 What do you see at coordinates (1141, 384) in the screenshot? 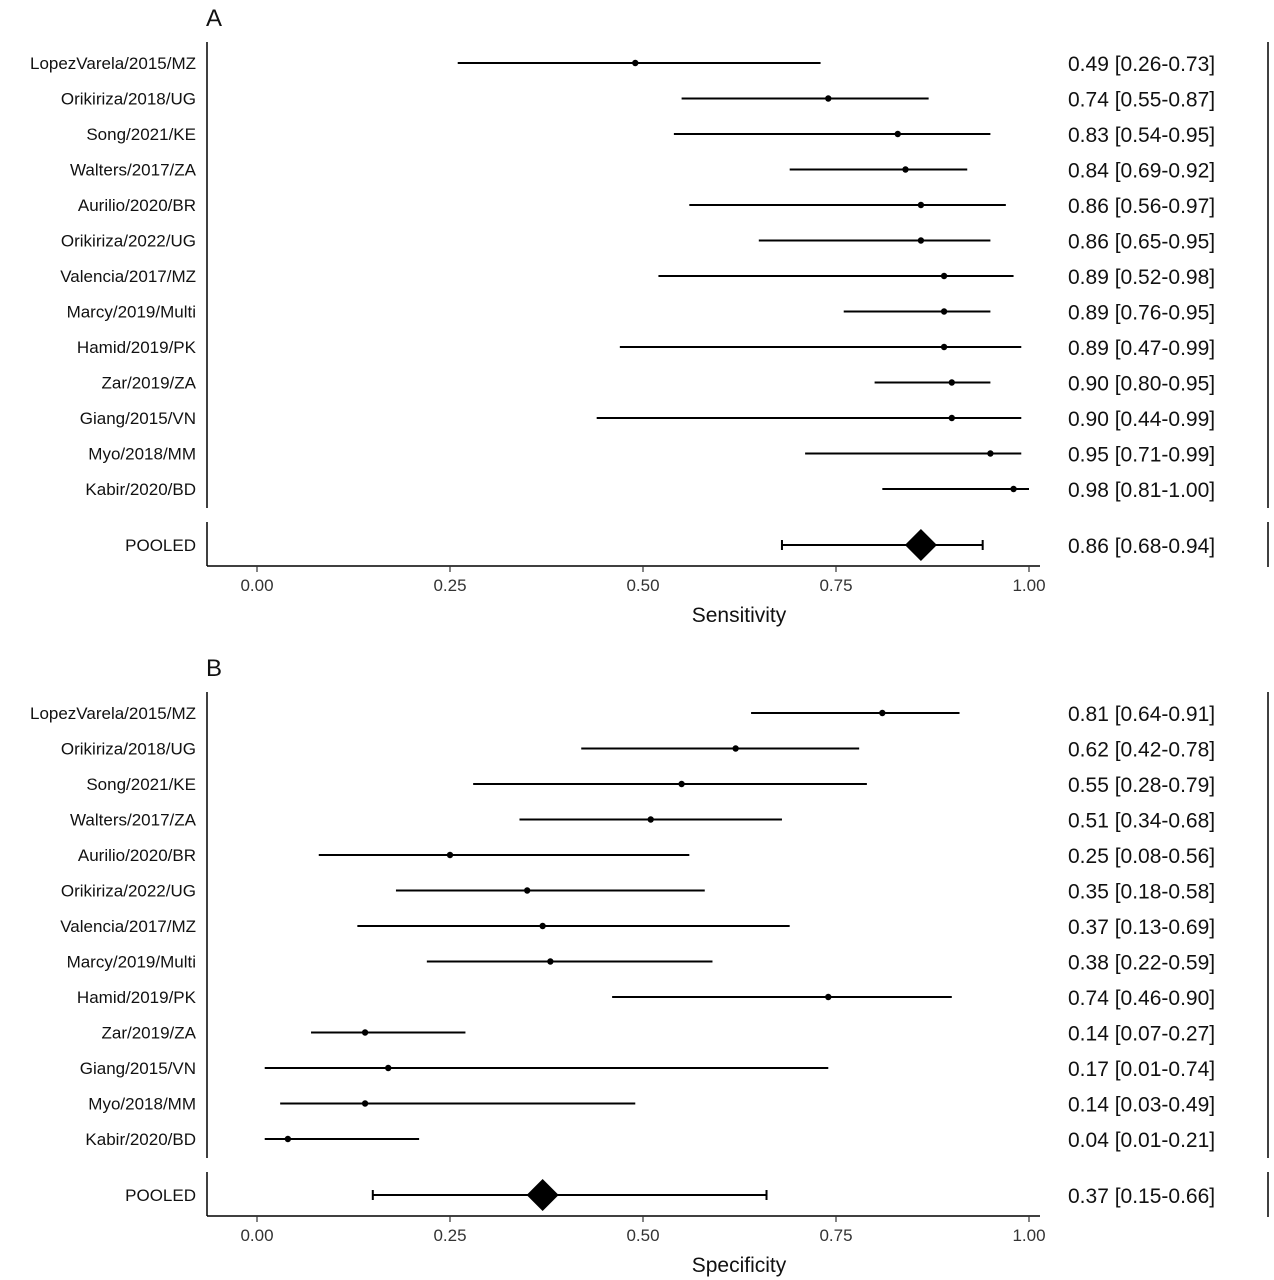
I see `estimate-ci-text: 0.90 [0.80-0.95]` at bounding box center [1141, 384].